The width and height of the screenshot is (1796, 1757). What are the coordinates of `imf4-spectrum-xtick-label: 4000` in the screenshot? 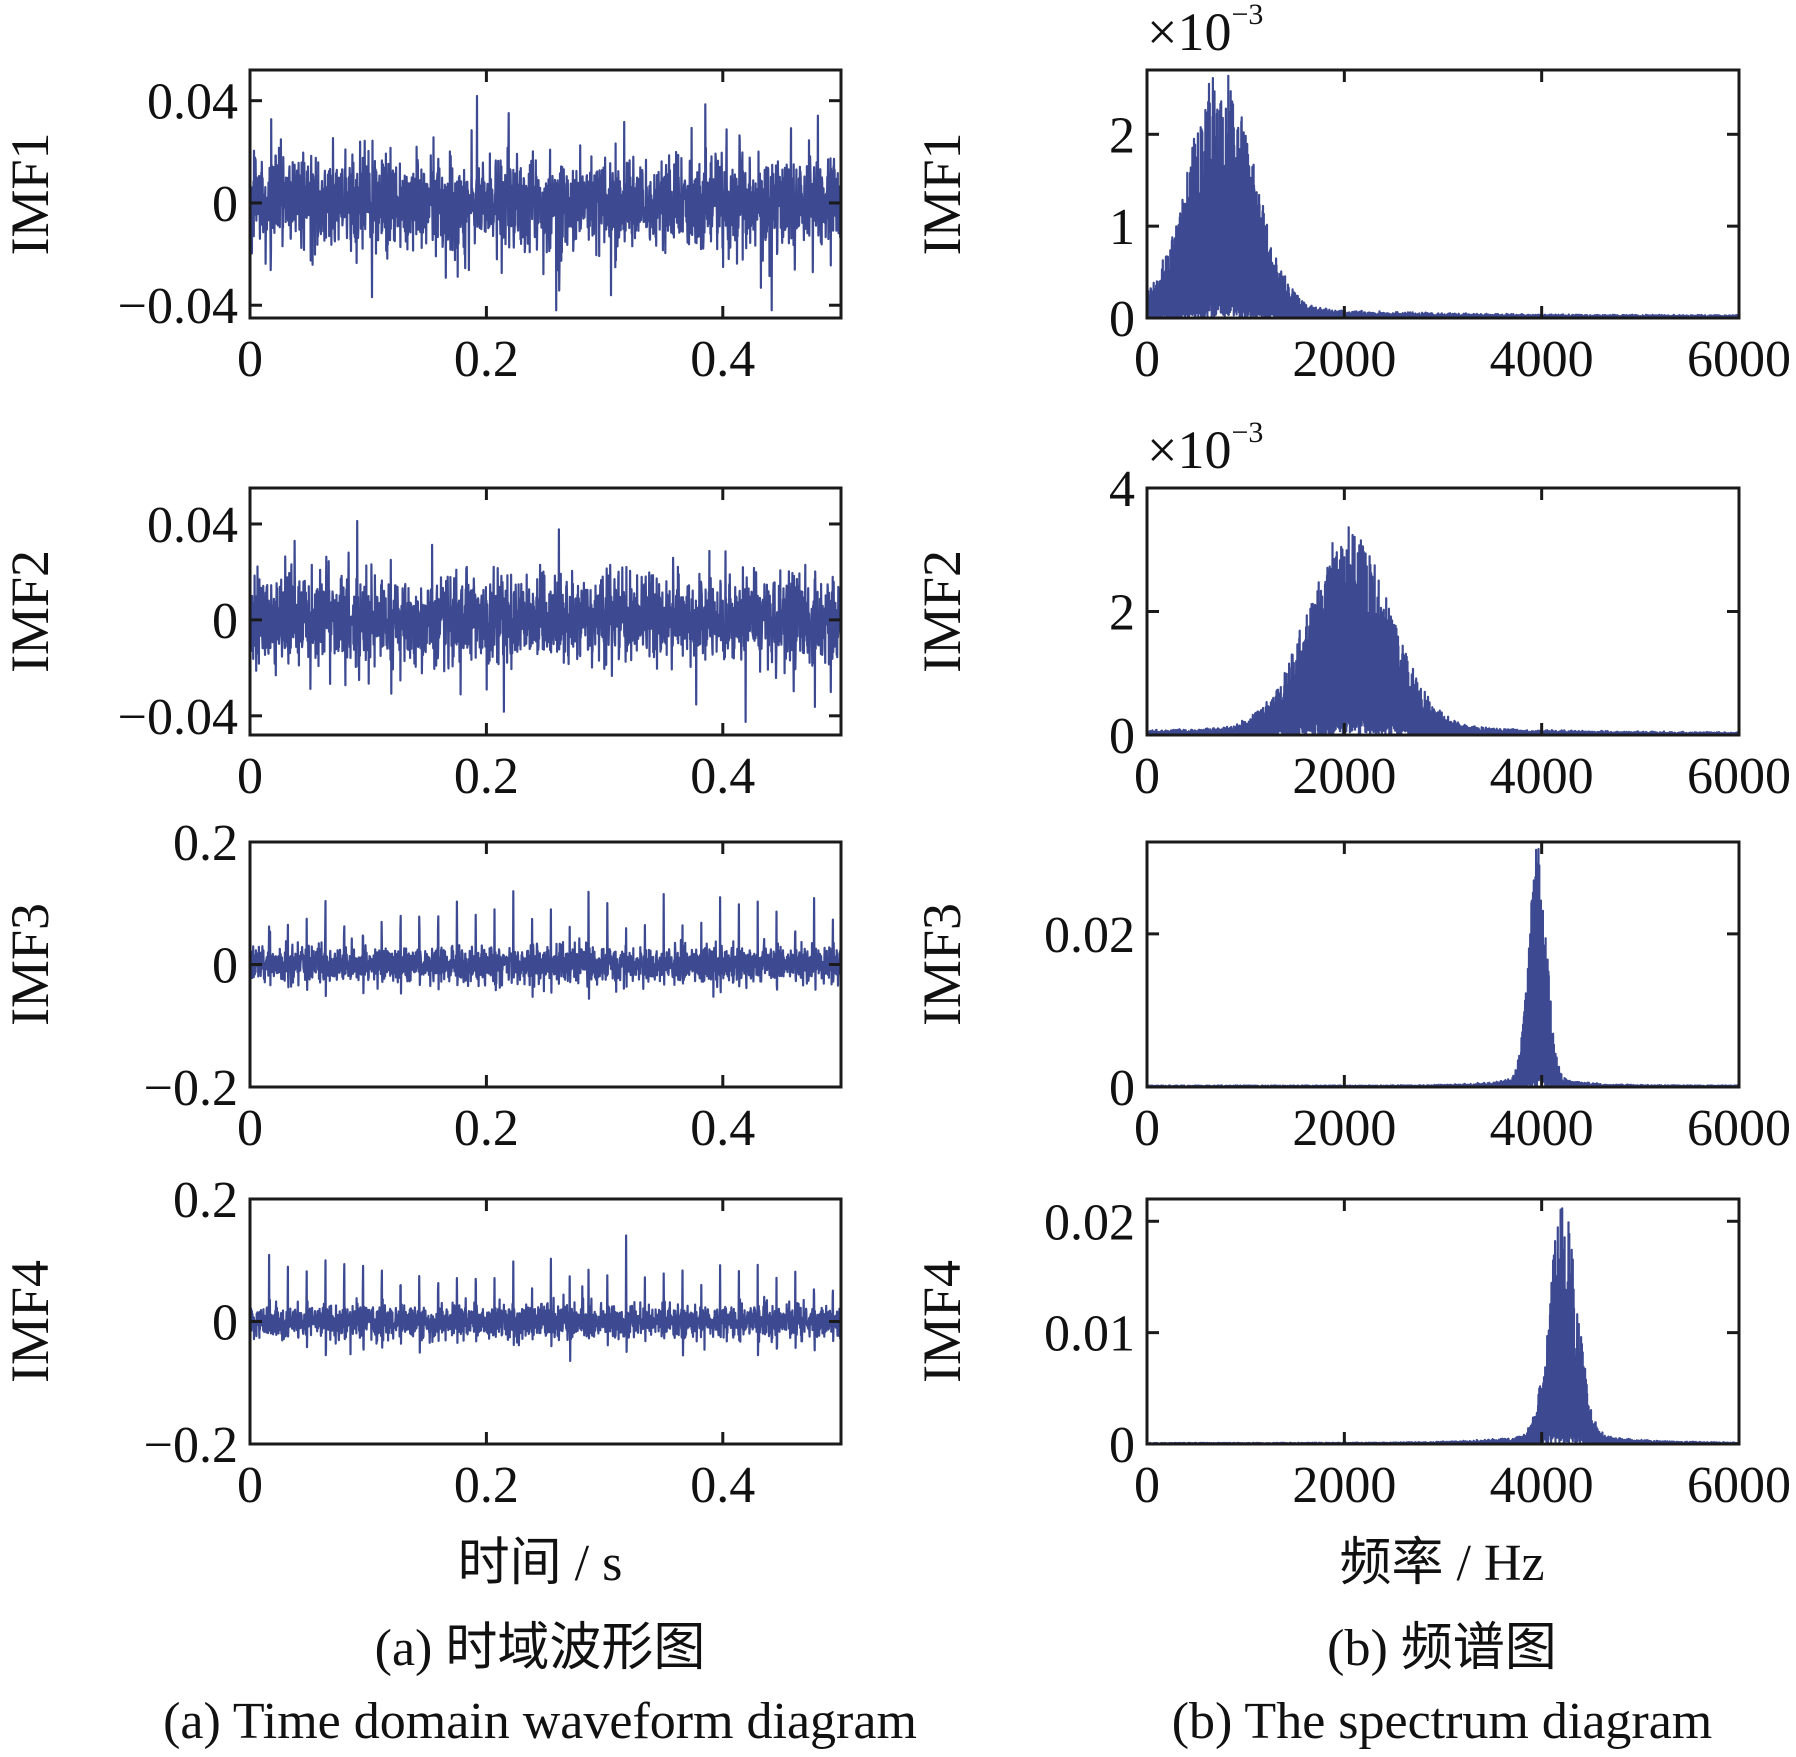 It's located at (1542, 1485).